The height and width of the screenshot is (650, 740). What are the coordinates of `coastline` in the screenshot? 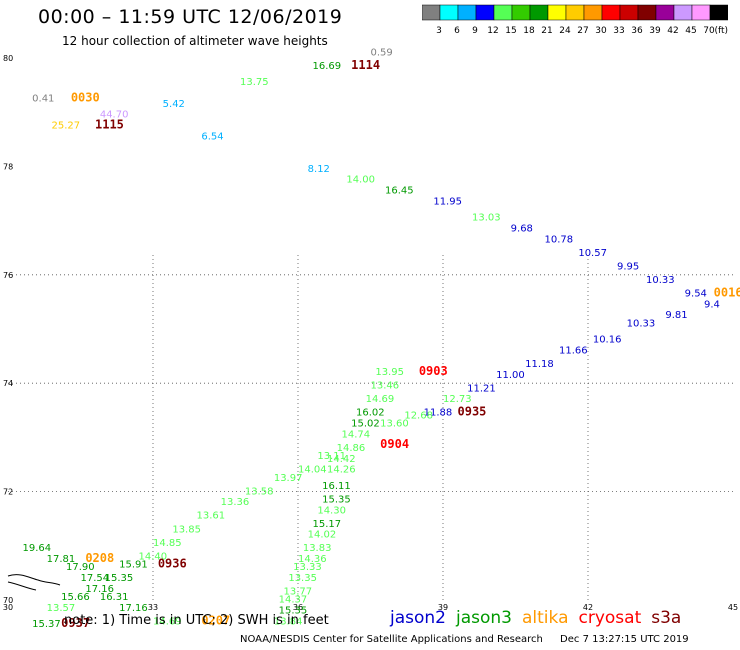 It's located at (34, 582).